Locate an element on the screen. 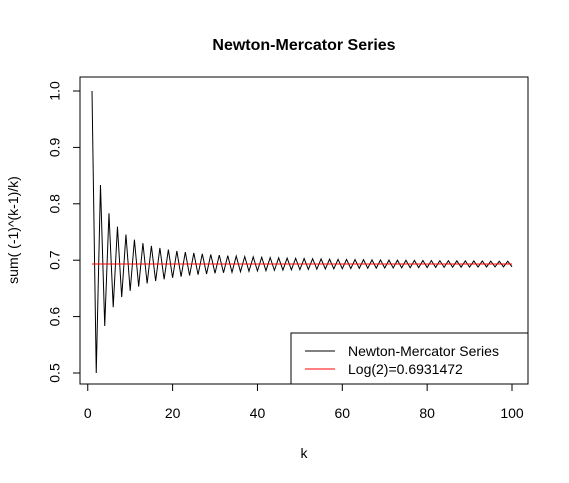 This screenshot has width=569, height=483. x-tick-label: 60 is located at coordinates (343, 413).